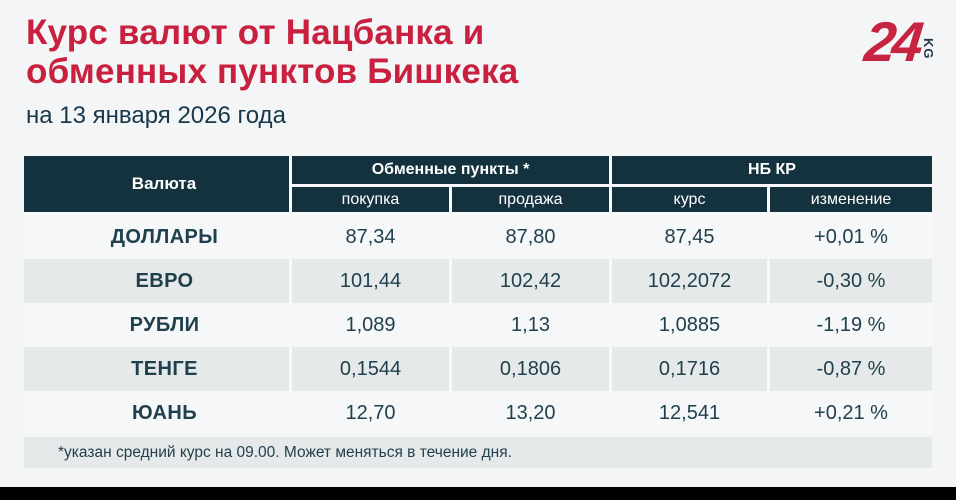 This screenshot has width=956, height=500. I want to click on logo-country-code: KG, so click(928, 49).